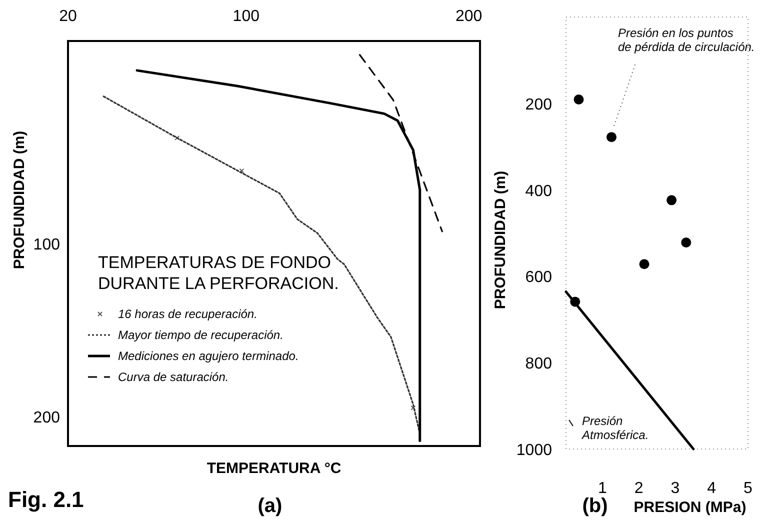 The height and width of the screenshot is (525, 760). What do you see at coordinates (686, 40) in the screenshot?
I see `annotation: Presión en los puntos de pérdida de circulación.` at bounding box center [686, 40].